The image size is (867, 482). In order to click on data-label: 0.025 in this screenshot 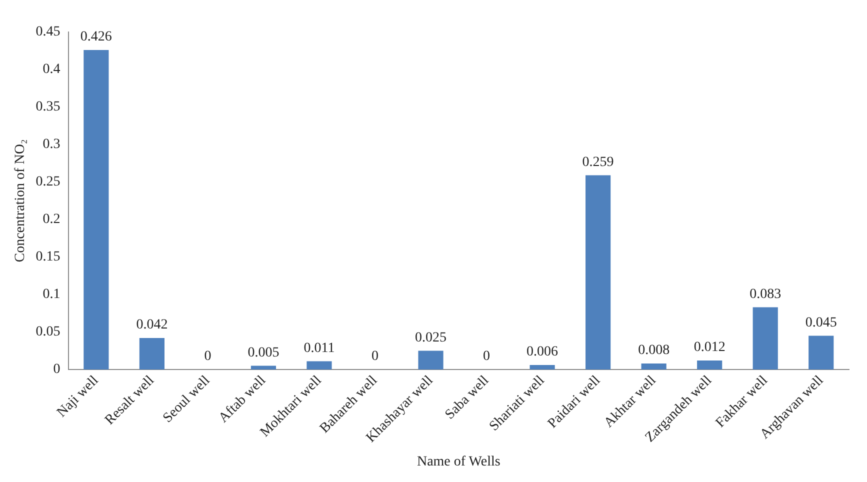, I will do `click(431, 338)`.